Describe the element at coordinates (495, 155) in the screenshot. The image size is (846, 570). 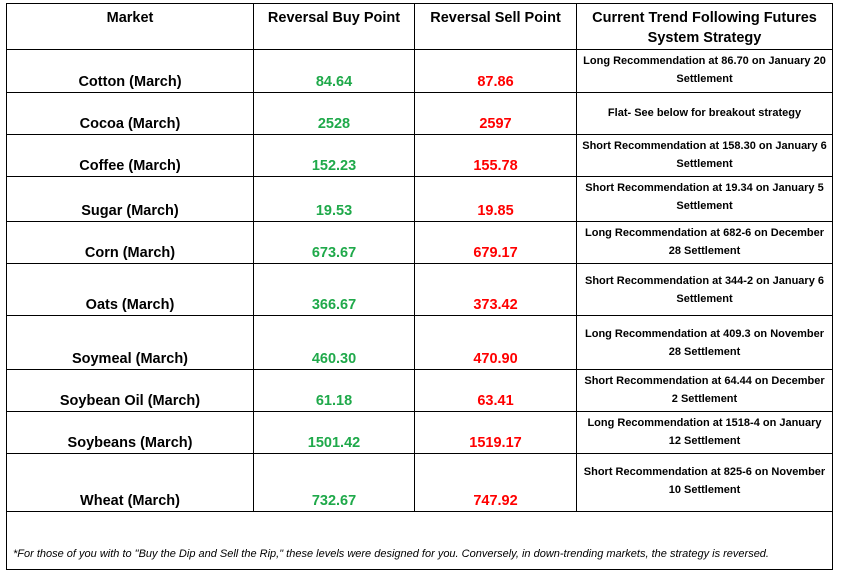
I see `sell-point-cell: 155.78` at that location.